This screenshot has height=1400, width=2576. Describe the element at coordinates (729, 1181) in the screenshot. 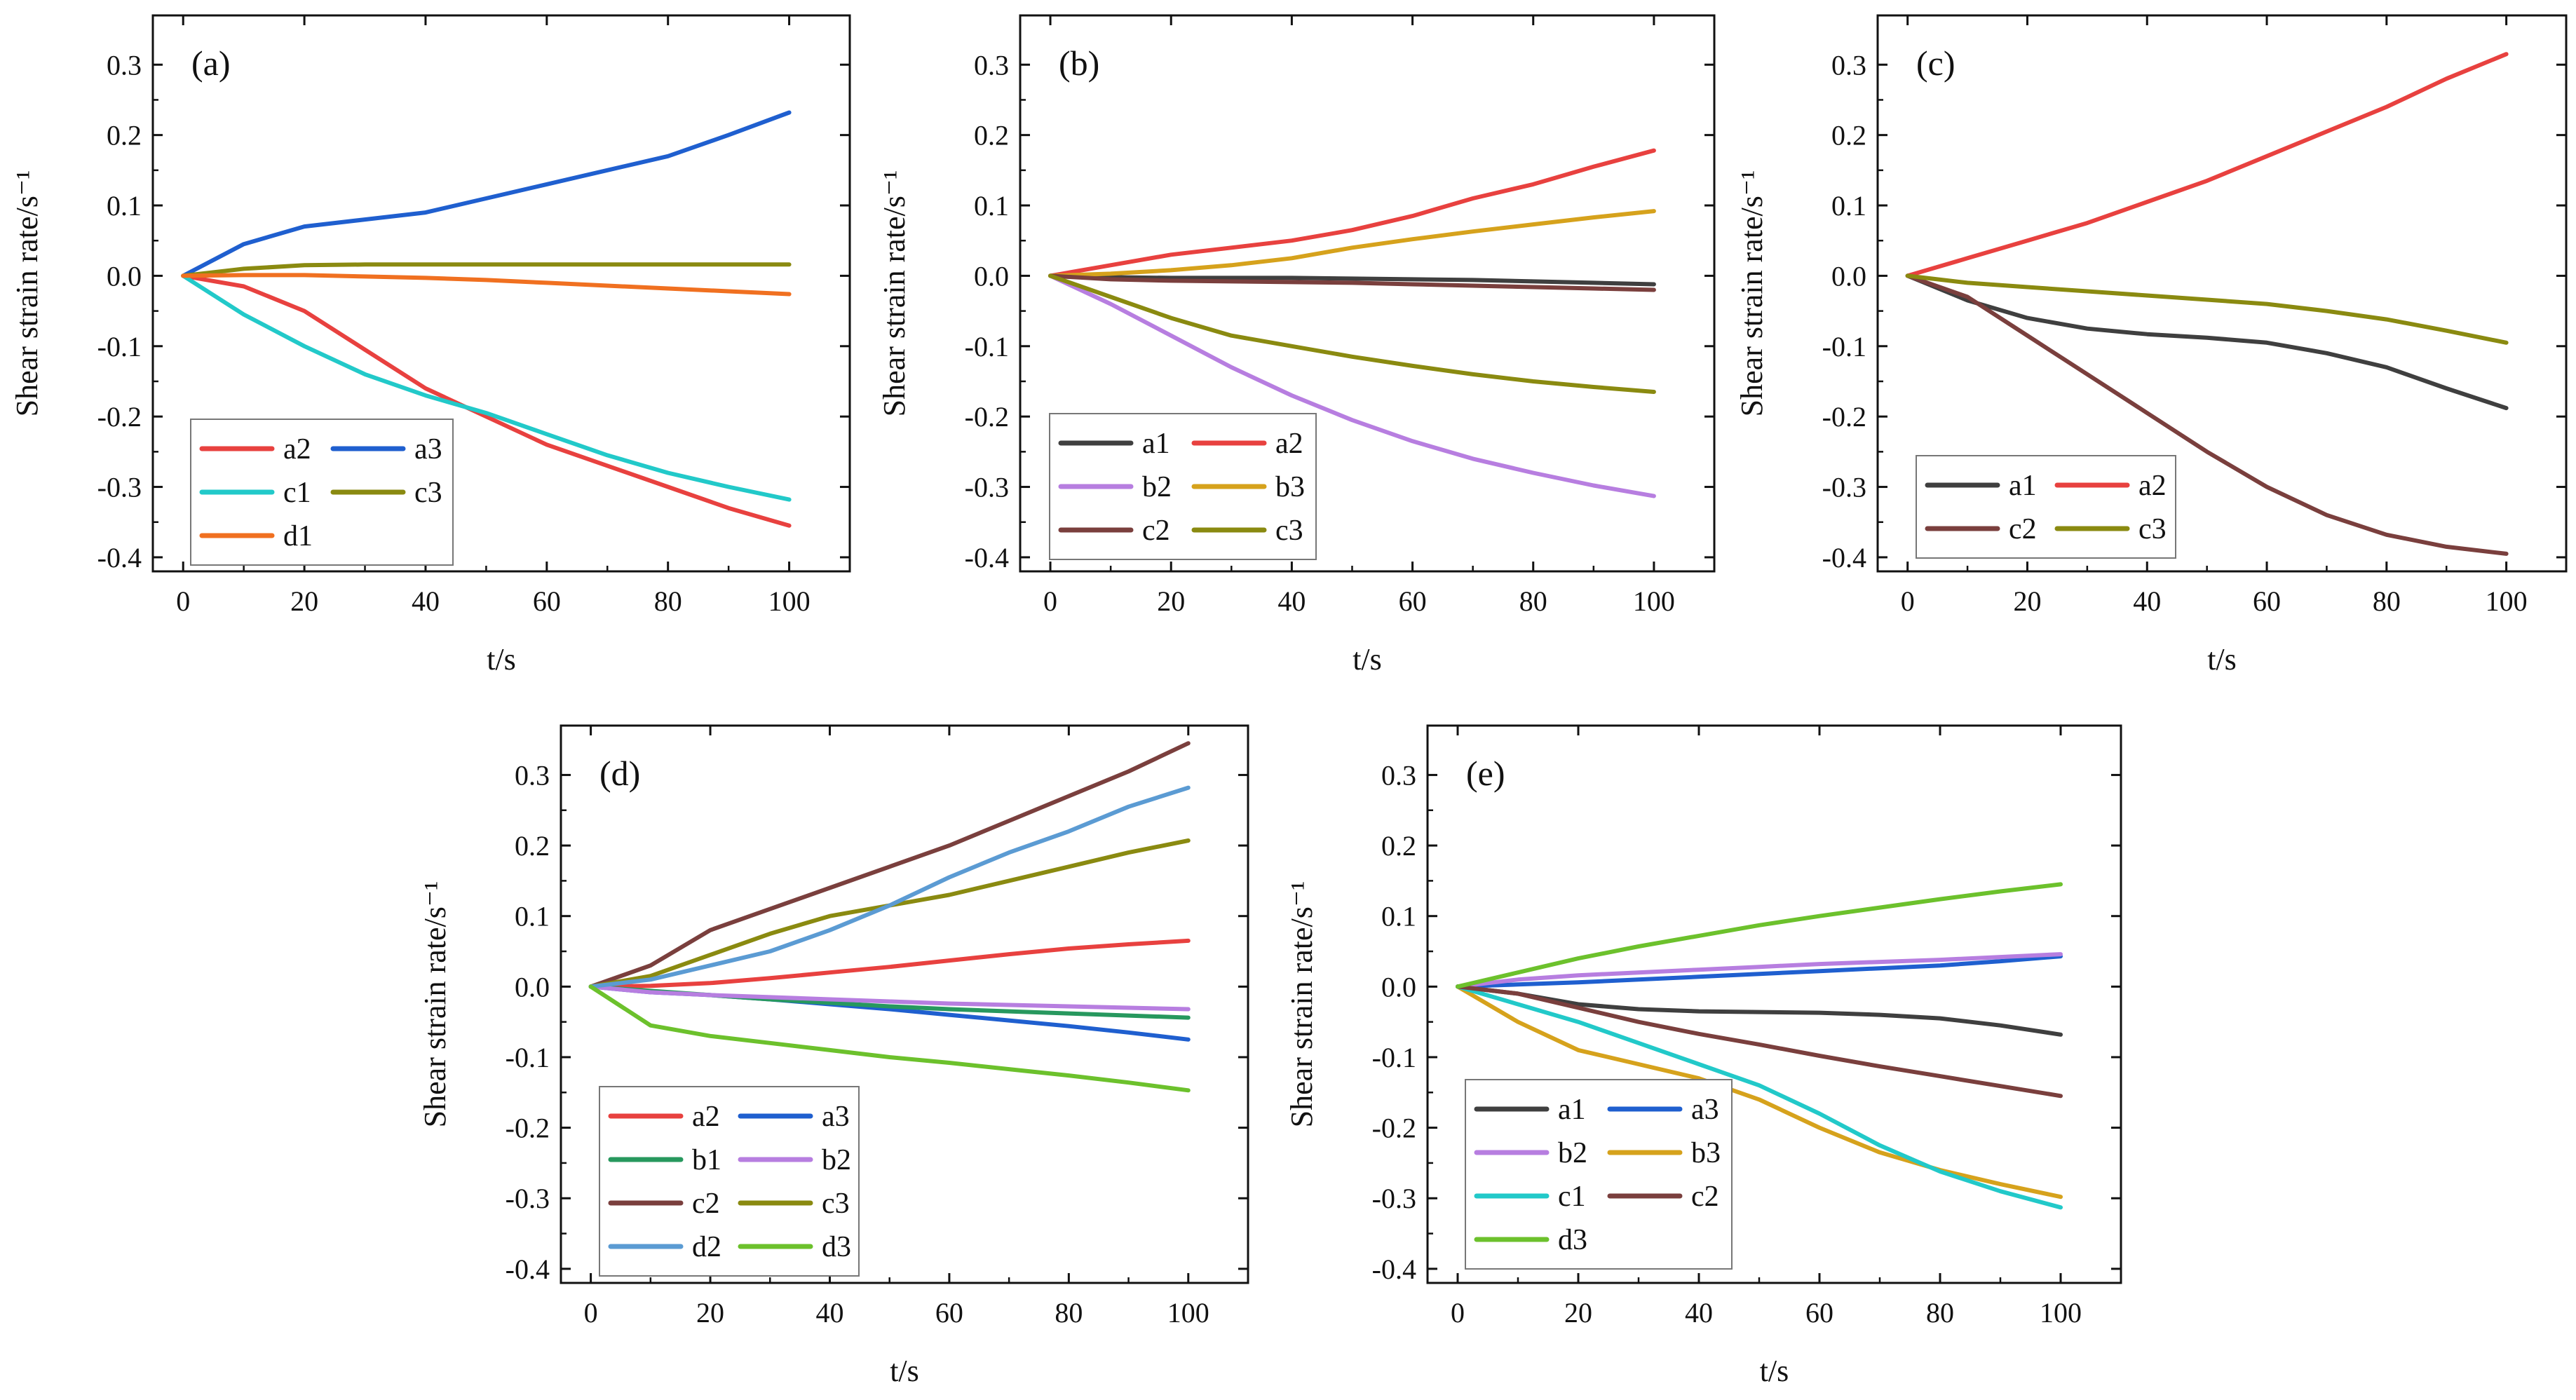

I see `legend: a2 a3 b1 b2 c2 c3 d2 d3` at that location.